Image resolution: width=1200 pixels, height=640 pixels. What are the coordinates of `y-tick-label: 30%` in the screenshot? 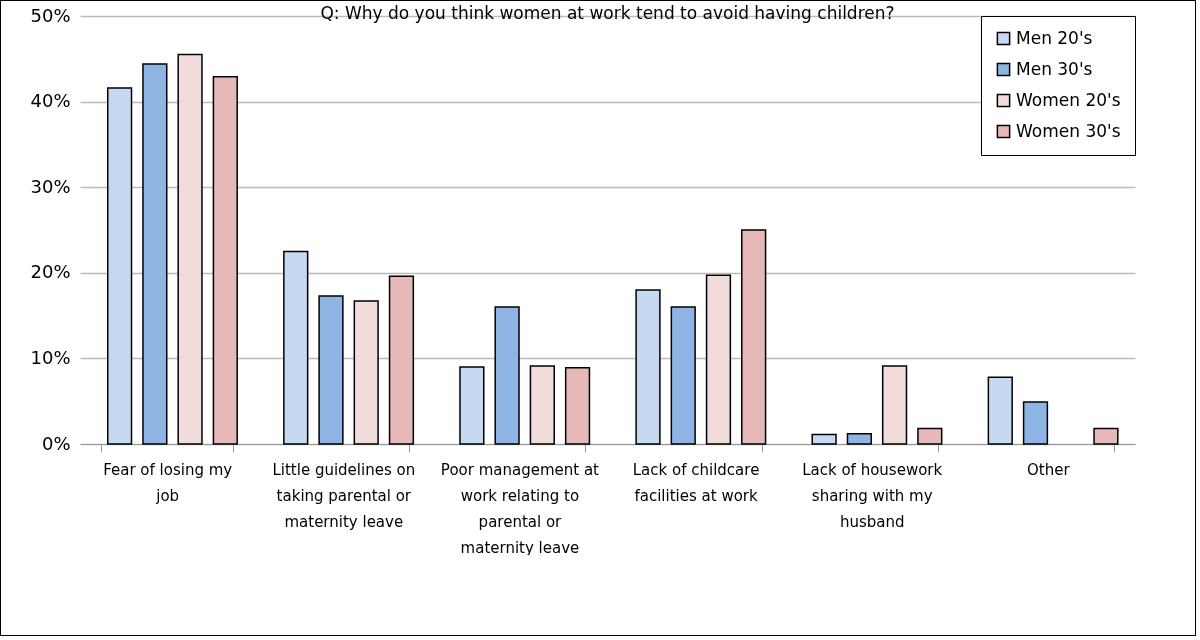 It's located at (50, 186).